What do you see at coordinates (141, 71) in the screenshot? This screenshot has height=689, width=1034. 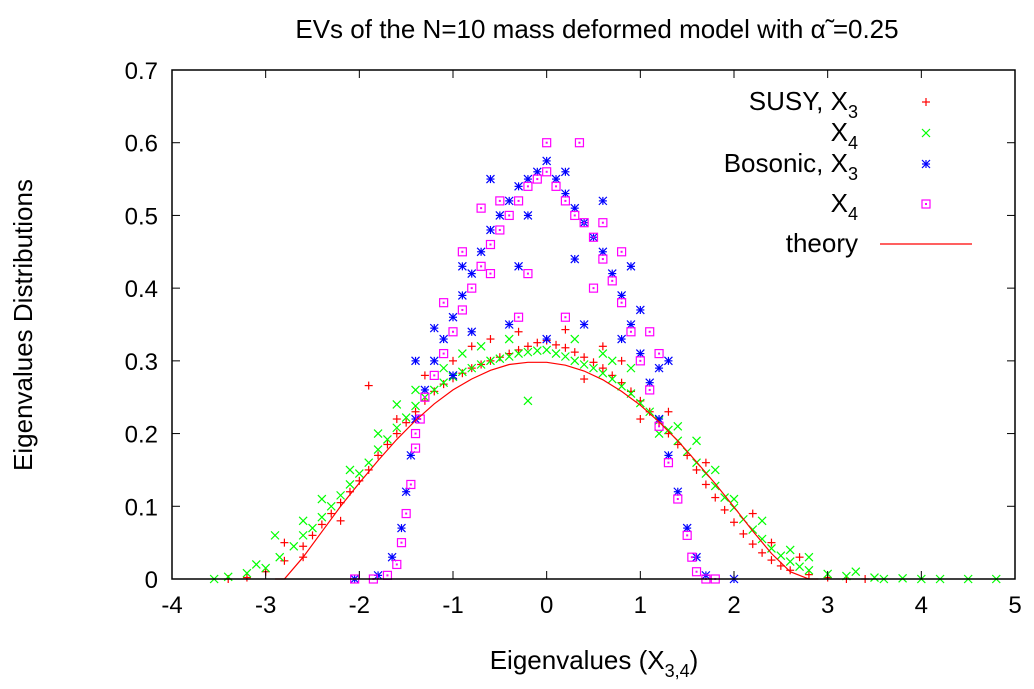 I see `y-tick-label: 0.7` at bounding box center [141, 71].